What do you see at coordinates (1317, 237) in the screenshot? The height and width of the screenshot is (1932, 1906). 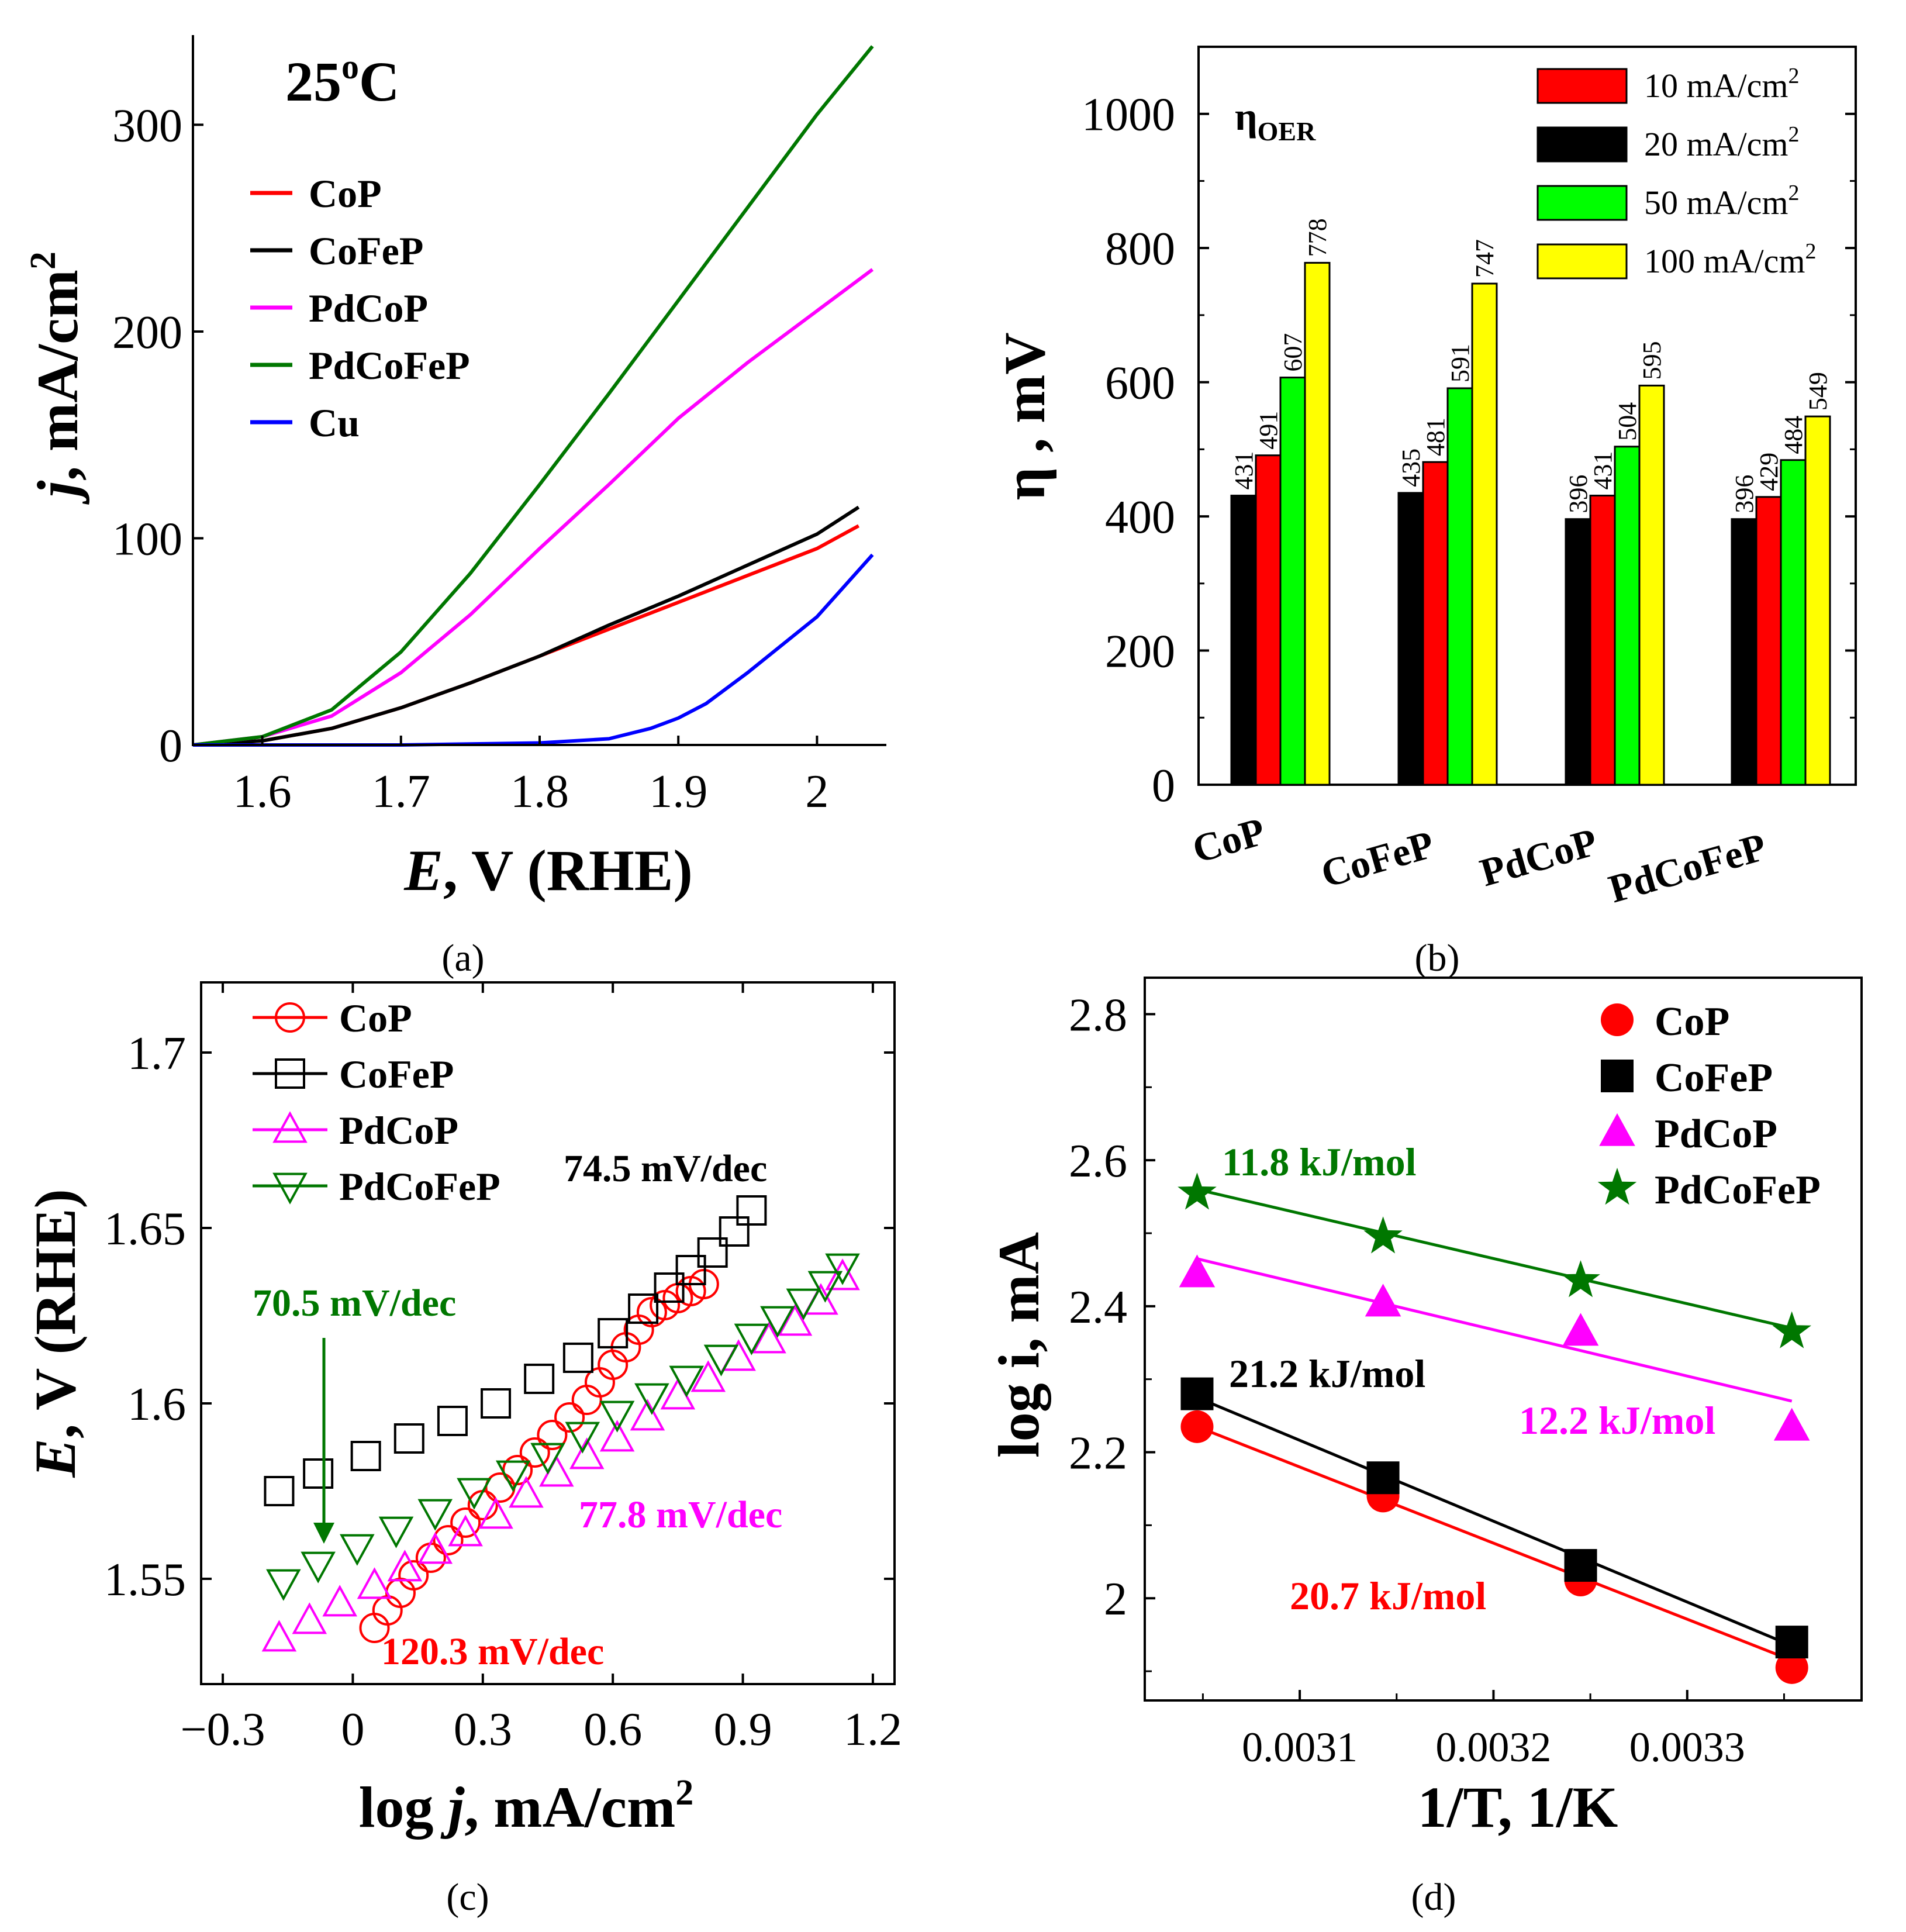 I see `bar-value-label: 778` at bounding box center [1317, 237].